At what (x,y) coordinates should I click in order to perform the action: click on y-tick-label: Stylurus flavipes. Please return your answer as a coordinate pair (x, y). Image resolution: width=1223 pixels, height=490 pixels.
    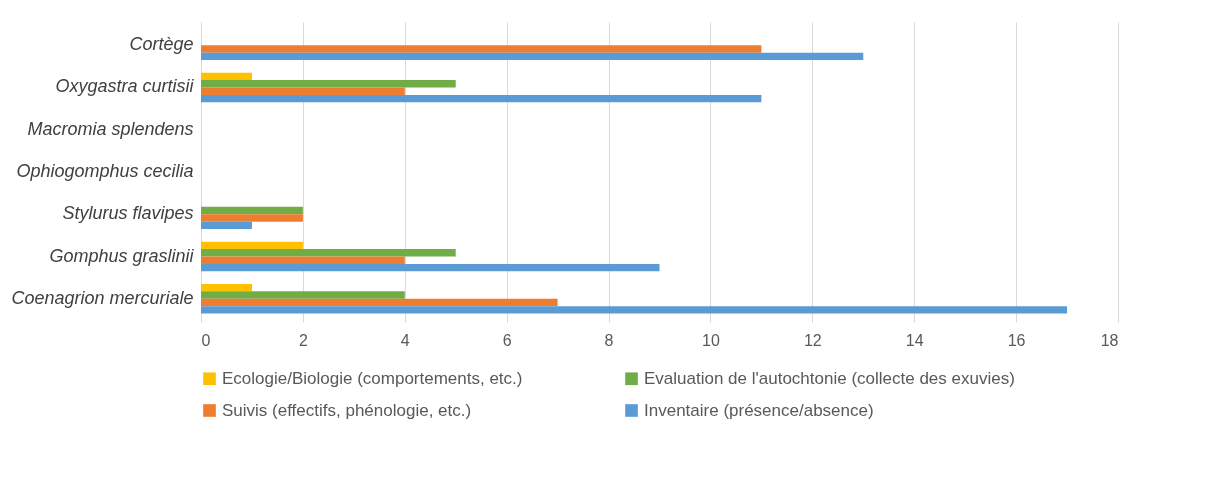
    Looking at the image, I should click on (128, 213).